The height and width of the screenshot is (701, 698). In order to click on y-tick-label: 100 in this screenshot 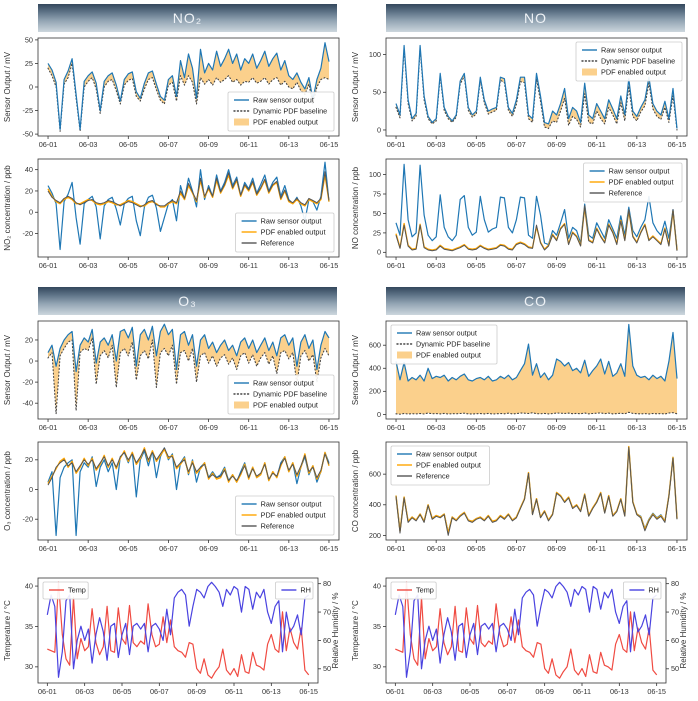, I will do `click(375, 174)`.